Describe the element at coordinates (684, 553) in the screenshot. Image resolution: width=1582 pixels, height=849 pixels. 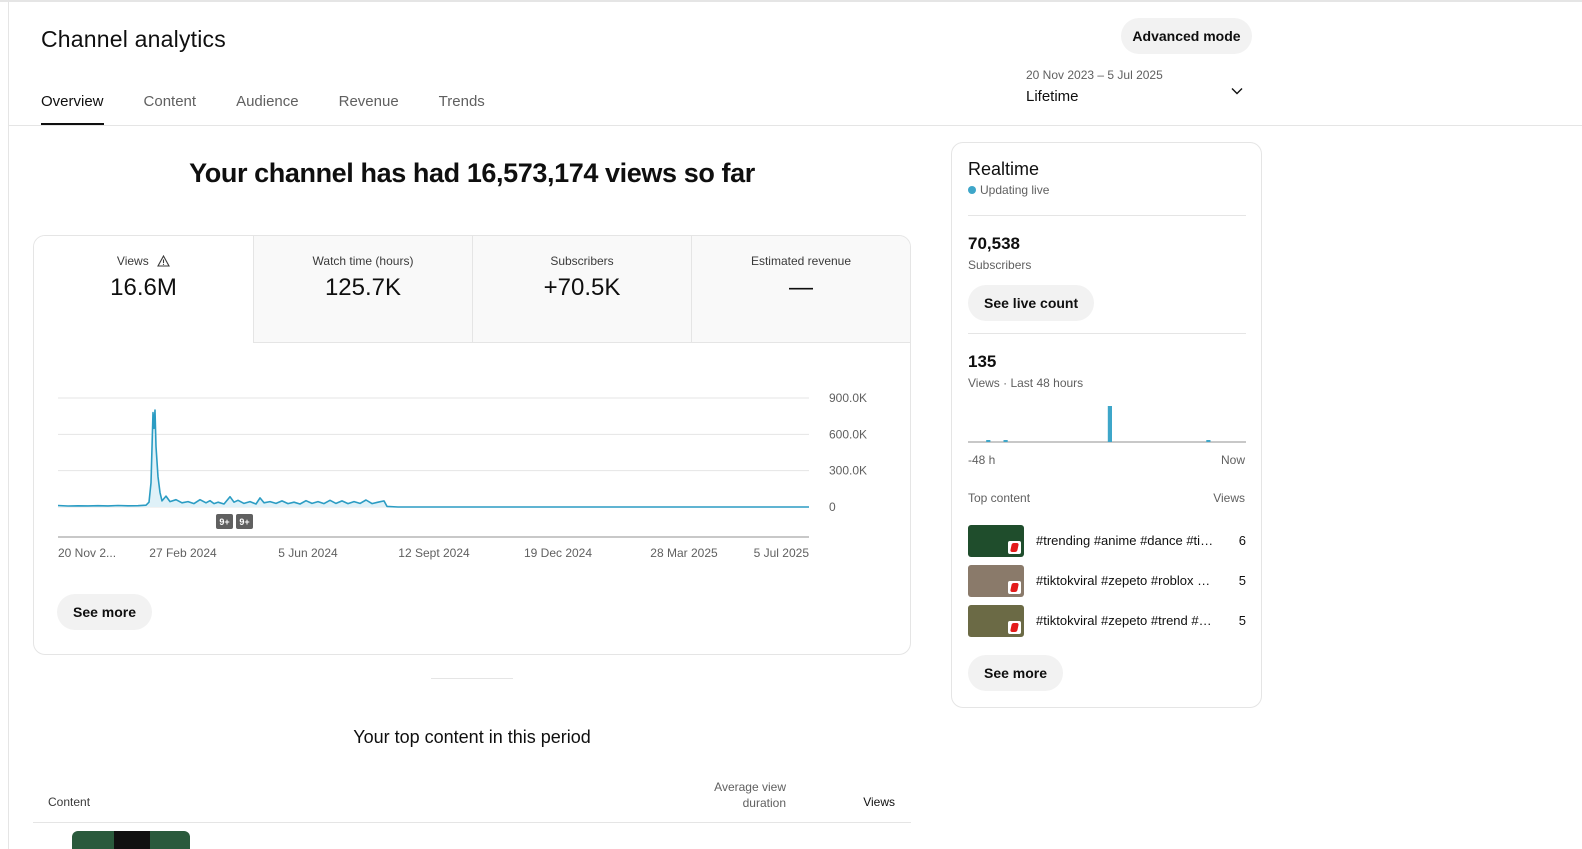
I see `x-tick-label: 28 Mar 2025` at that location.